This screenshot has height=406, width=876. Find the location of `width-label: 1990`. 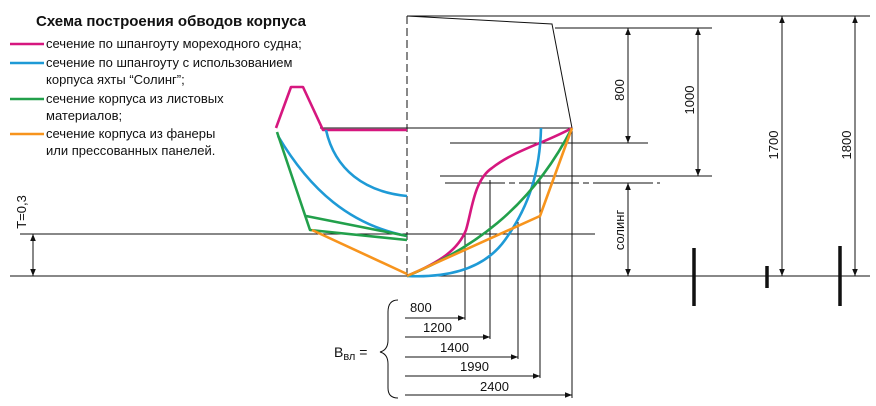

width-label: 1990 is located at coordinates (474, 366).